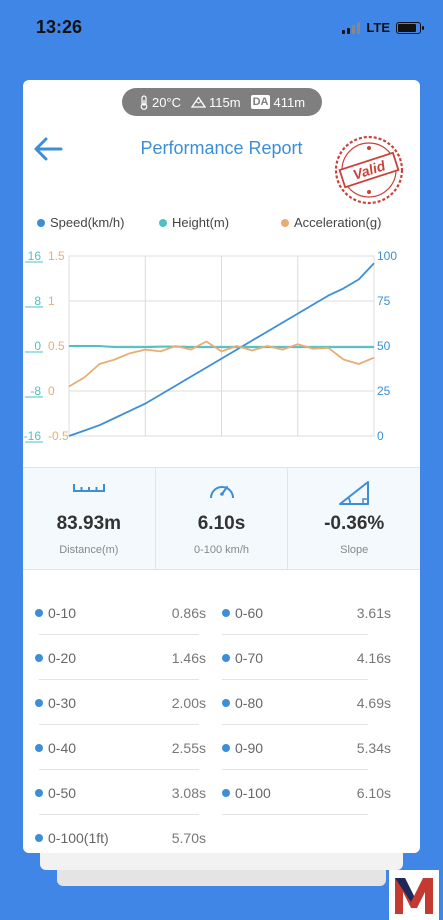 This screenshot has height=920, width=443. Describe the element at coordinates (35, 256) in the screenshot. I see `height-axis-tick: 16` at that location.